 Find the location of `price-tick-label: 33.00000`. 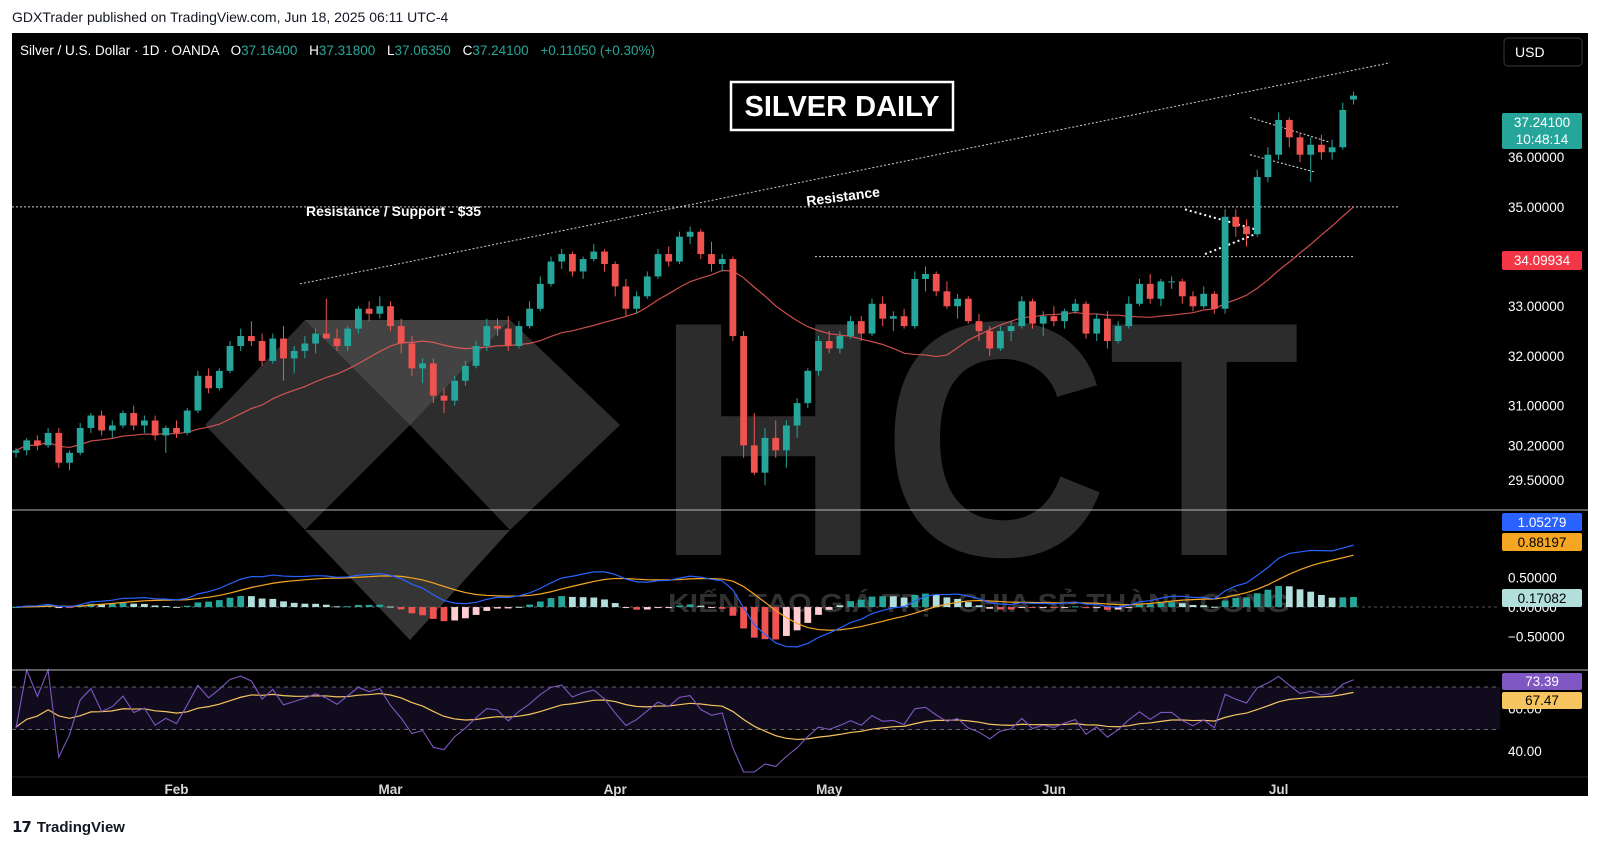

price-tick-label: 33.00000 is located at coordinates (1536, 306).